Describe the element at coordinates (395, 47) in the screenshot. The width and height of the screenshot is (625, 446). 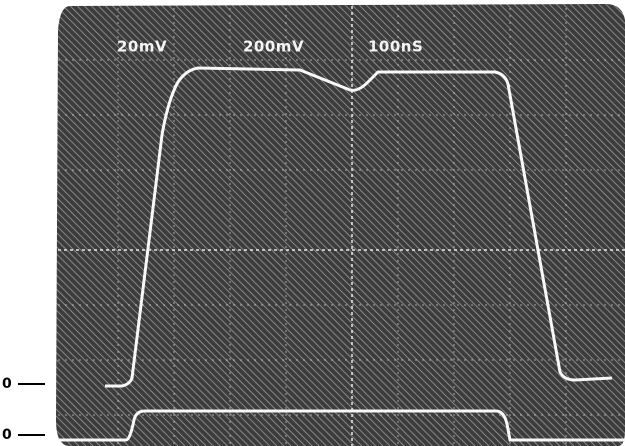
I see `readout-time: 100nS` at that location.